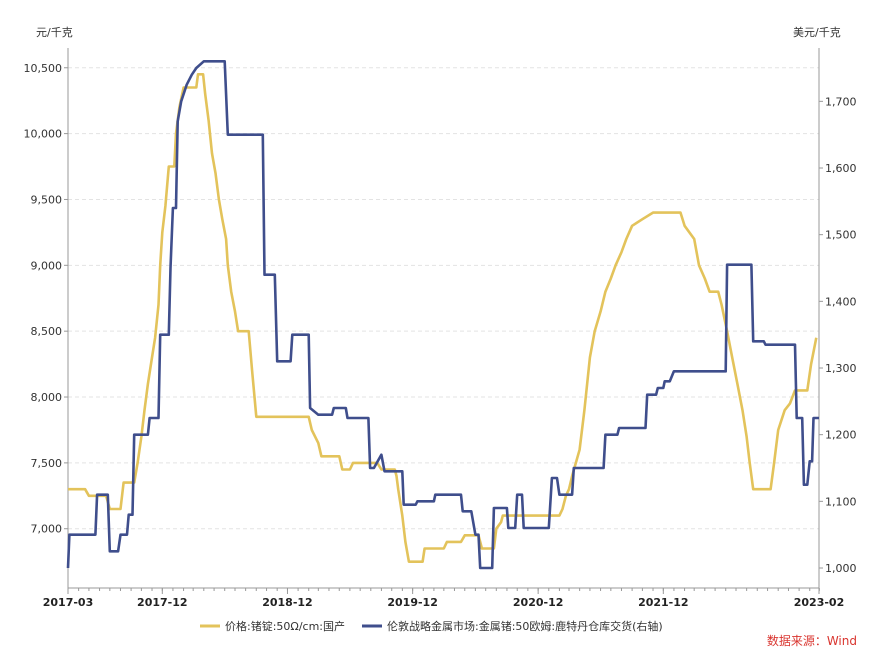 The image size is (879, 658). What do you see at coordinates (525, 626) in the screenshot?
I see `legend-label-lme: 伦敦战略金属市场:金属锗:50欧姆:鹿特丹仓库交货(右轴)` at bounding box center [525, 626].